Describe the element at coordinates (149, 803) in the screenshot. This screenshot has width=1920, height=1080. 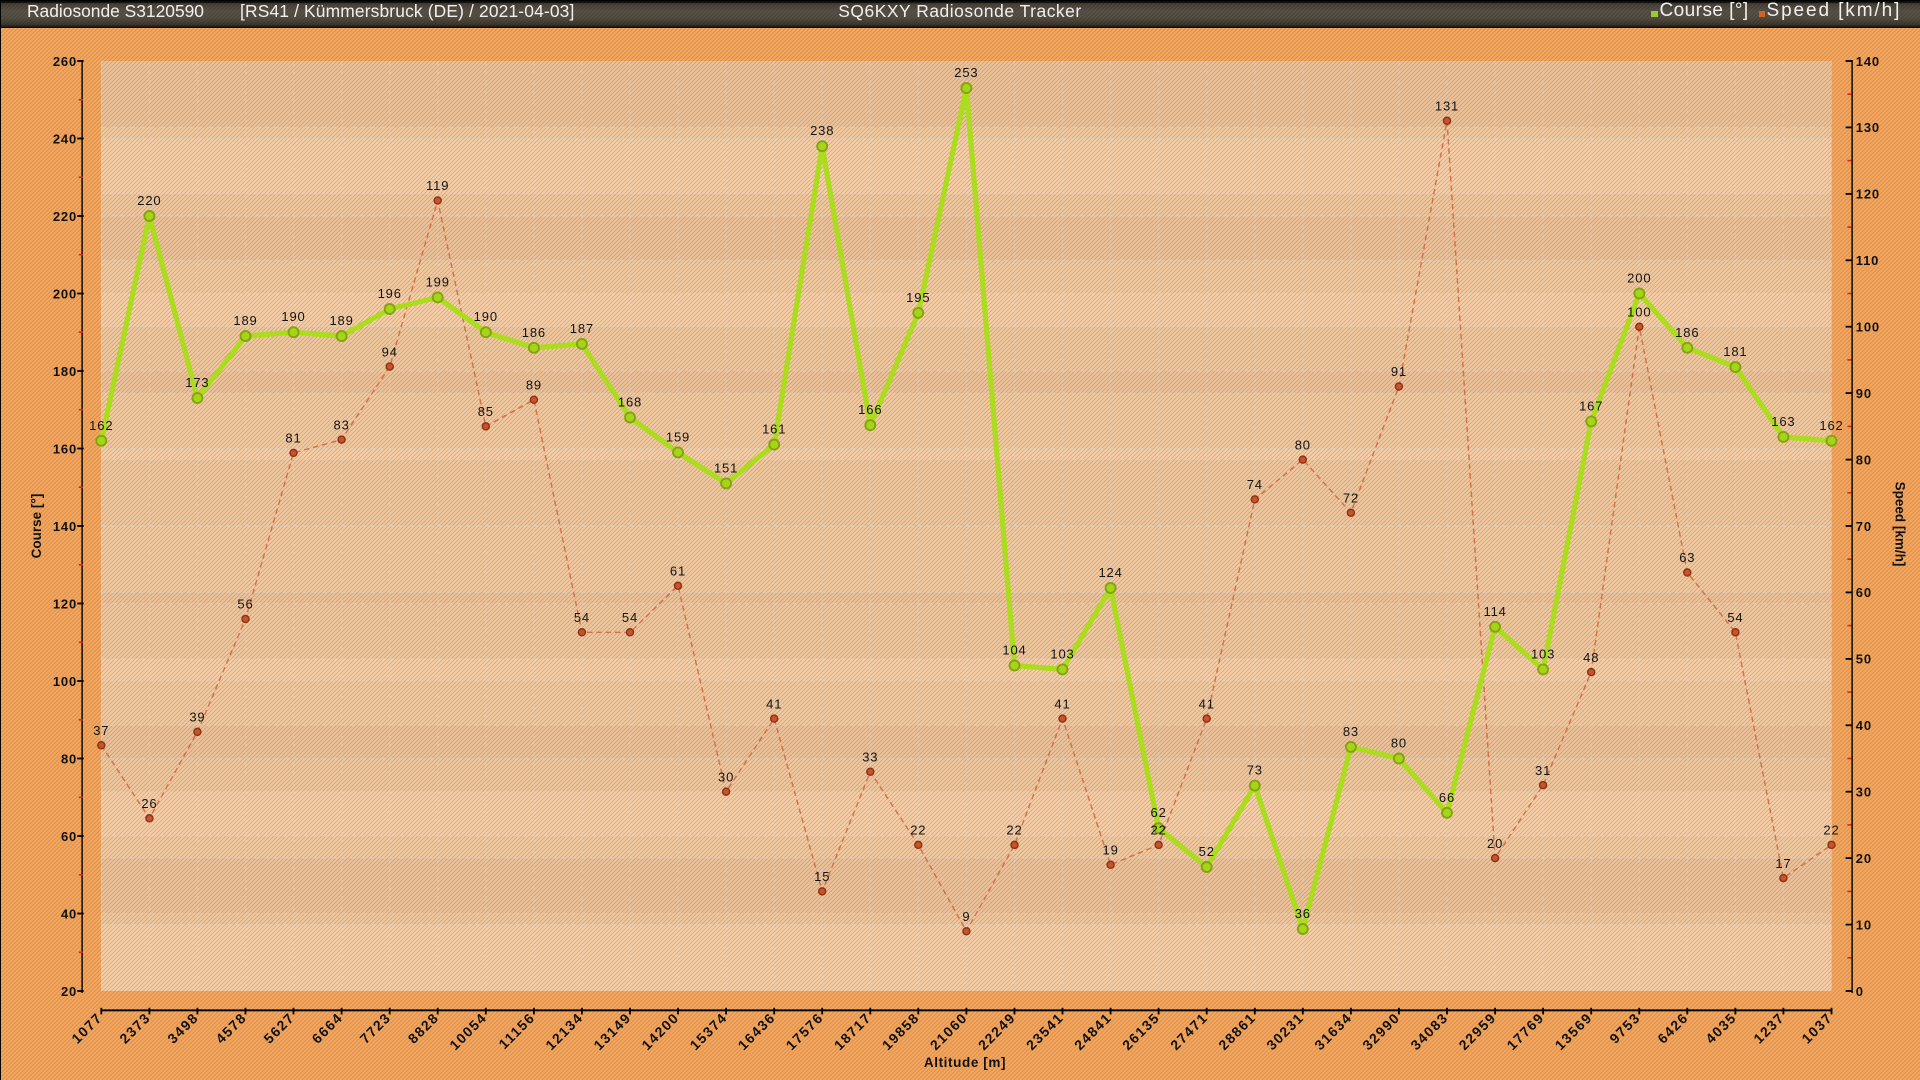
I see `svg-text: 26` at that location.